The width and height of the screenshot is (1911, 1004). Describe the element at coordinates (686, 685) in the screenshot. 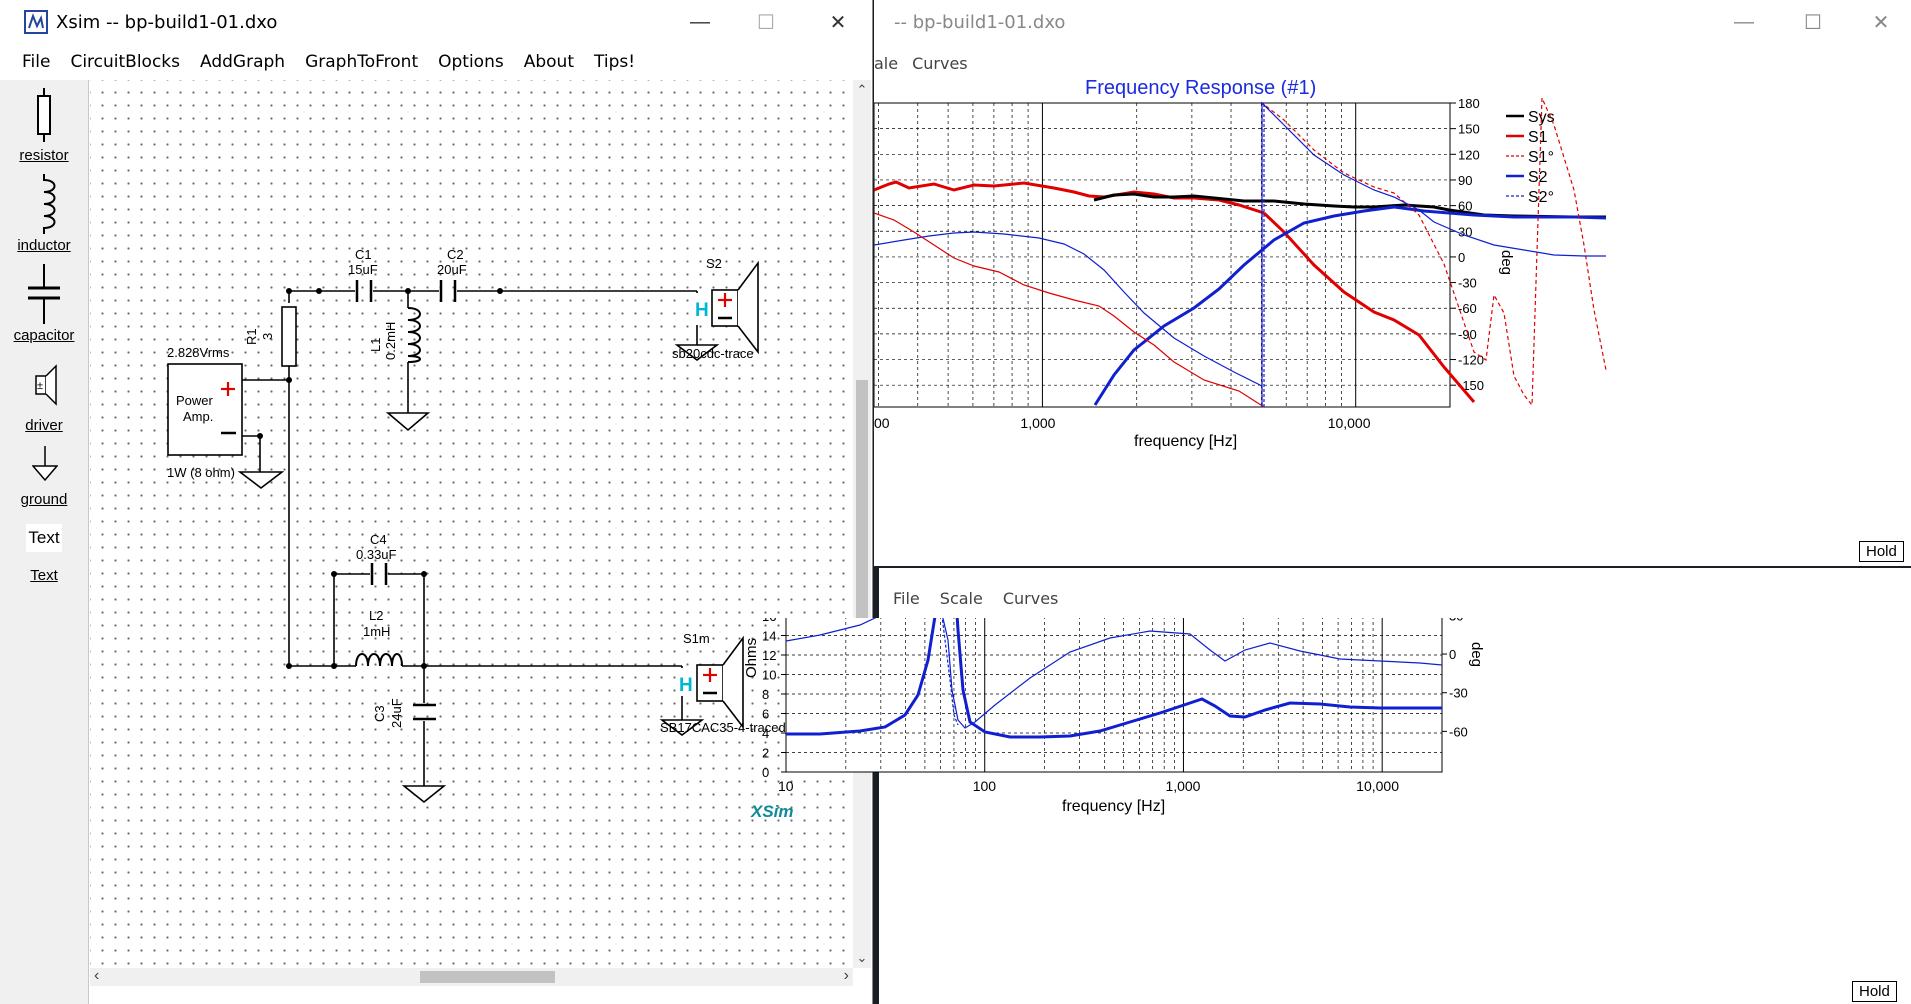

I see `s1m-h-label: H` at that location.